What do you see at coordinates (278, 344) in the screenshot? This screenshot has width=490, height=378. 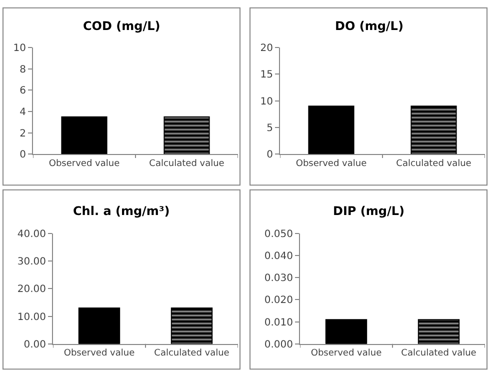 I see `y-tick-label: 0.000` at bounding box center [278, 344].